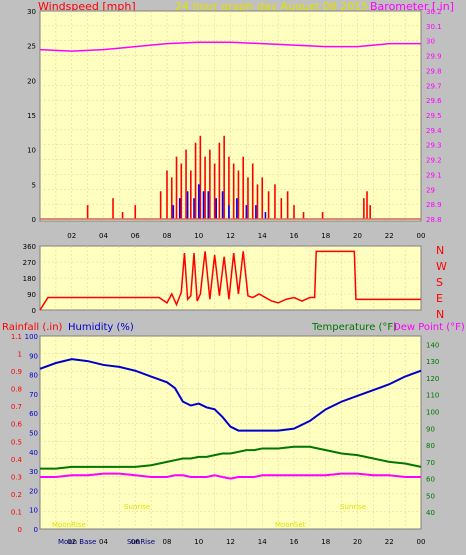  I want to click on barometer-axis-title: Barometer [.in], so click(412, 6).